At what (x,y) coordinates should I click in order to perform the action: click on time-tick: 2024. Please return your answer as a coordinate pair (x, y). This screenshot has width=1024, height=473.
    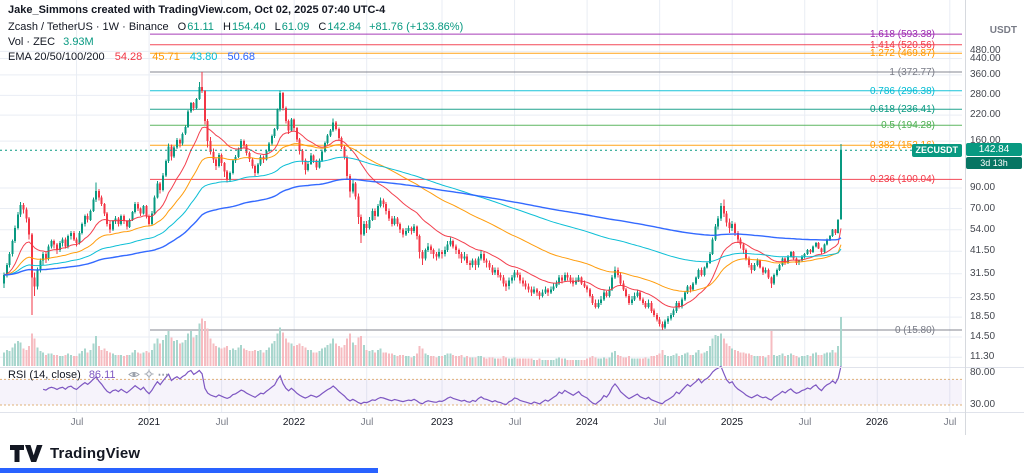
    Looking at the image, I should click on (587, 422).